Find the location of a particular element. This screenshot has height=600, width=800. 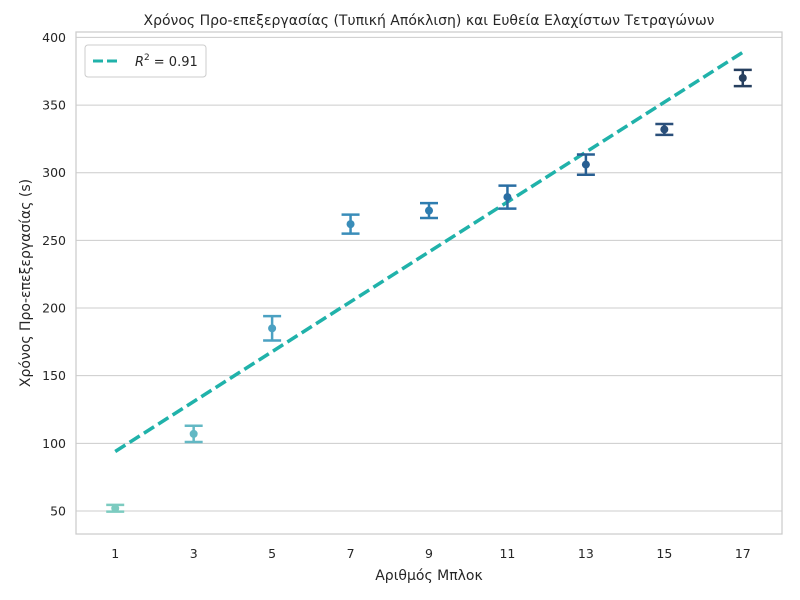

y-tick-label: 150 is located at coordinates (54, 375).